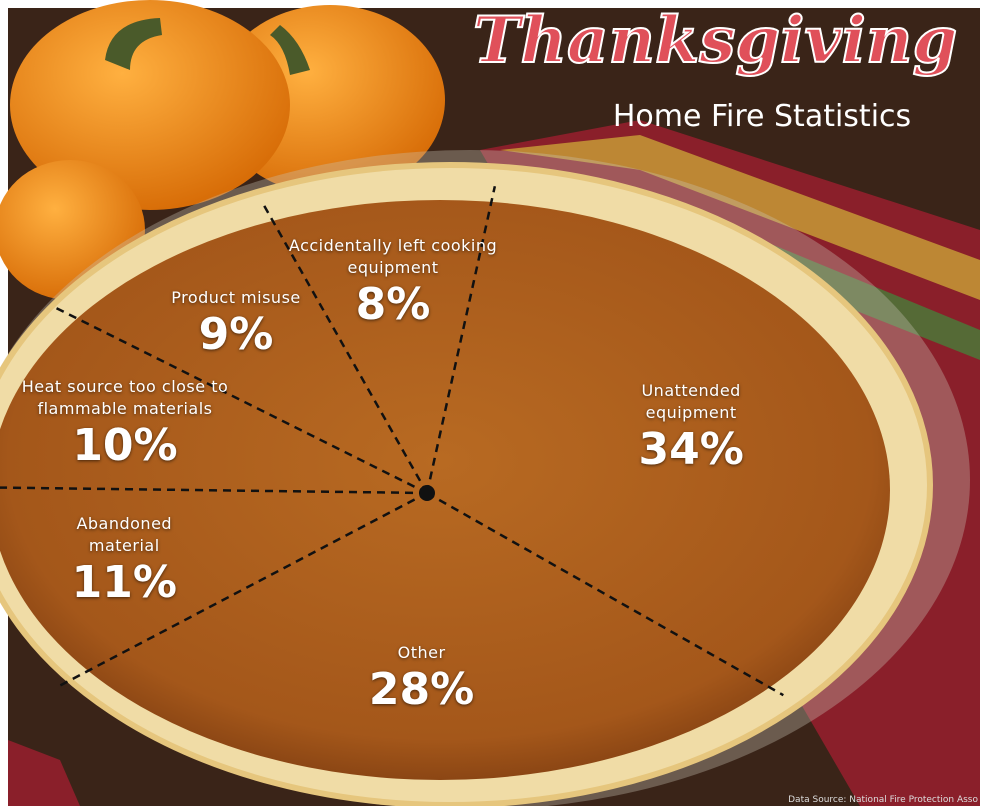 The image size is (991, 806). I want to click on slice-name: Unattended equipment, so click(691, 401).